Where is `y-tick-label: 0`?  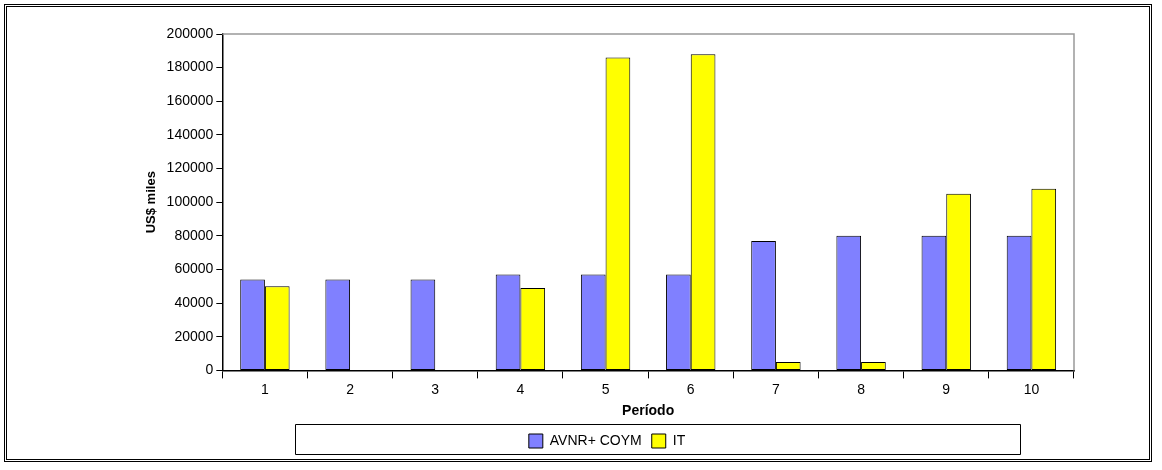 y-tick-label: 0 is located at coordinates (209, 369).